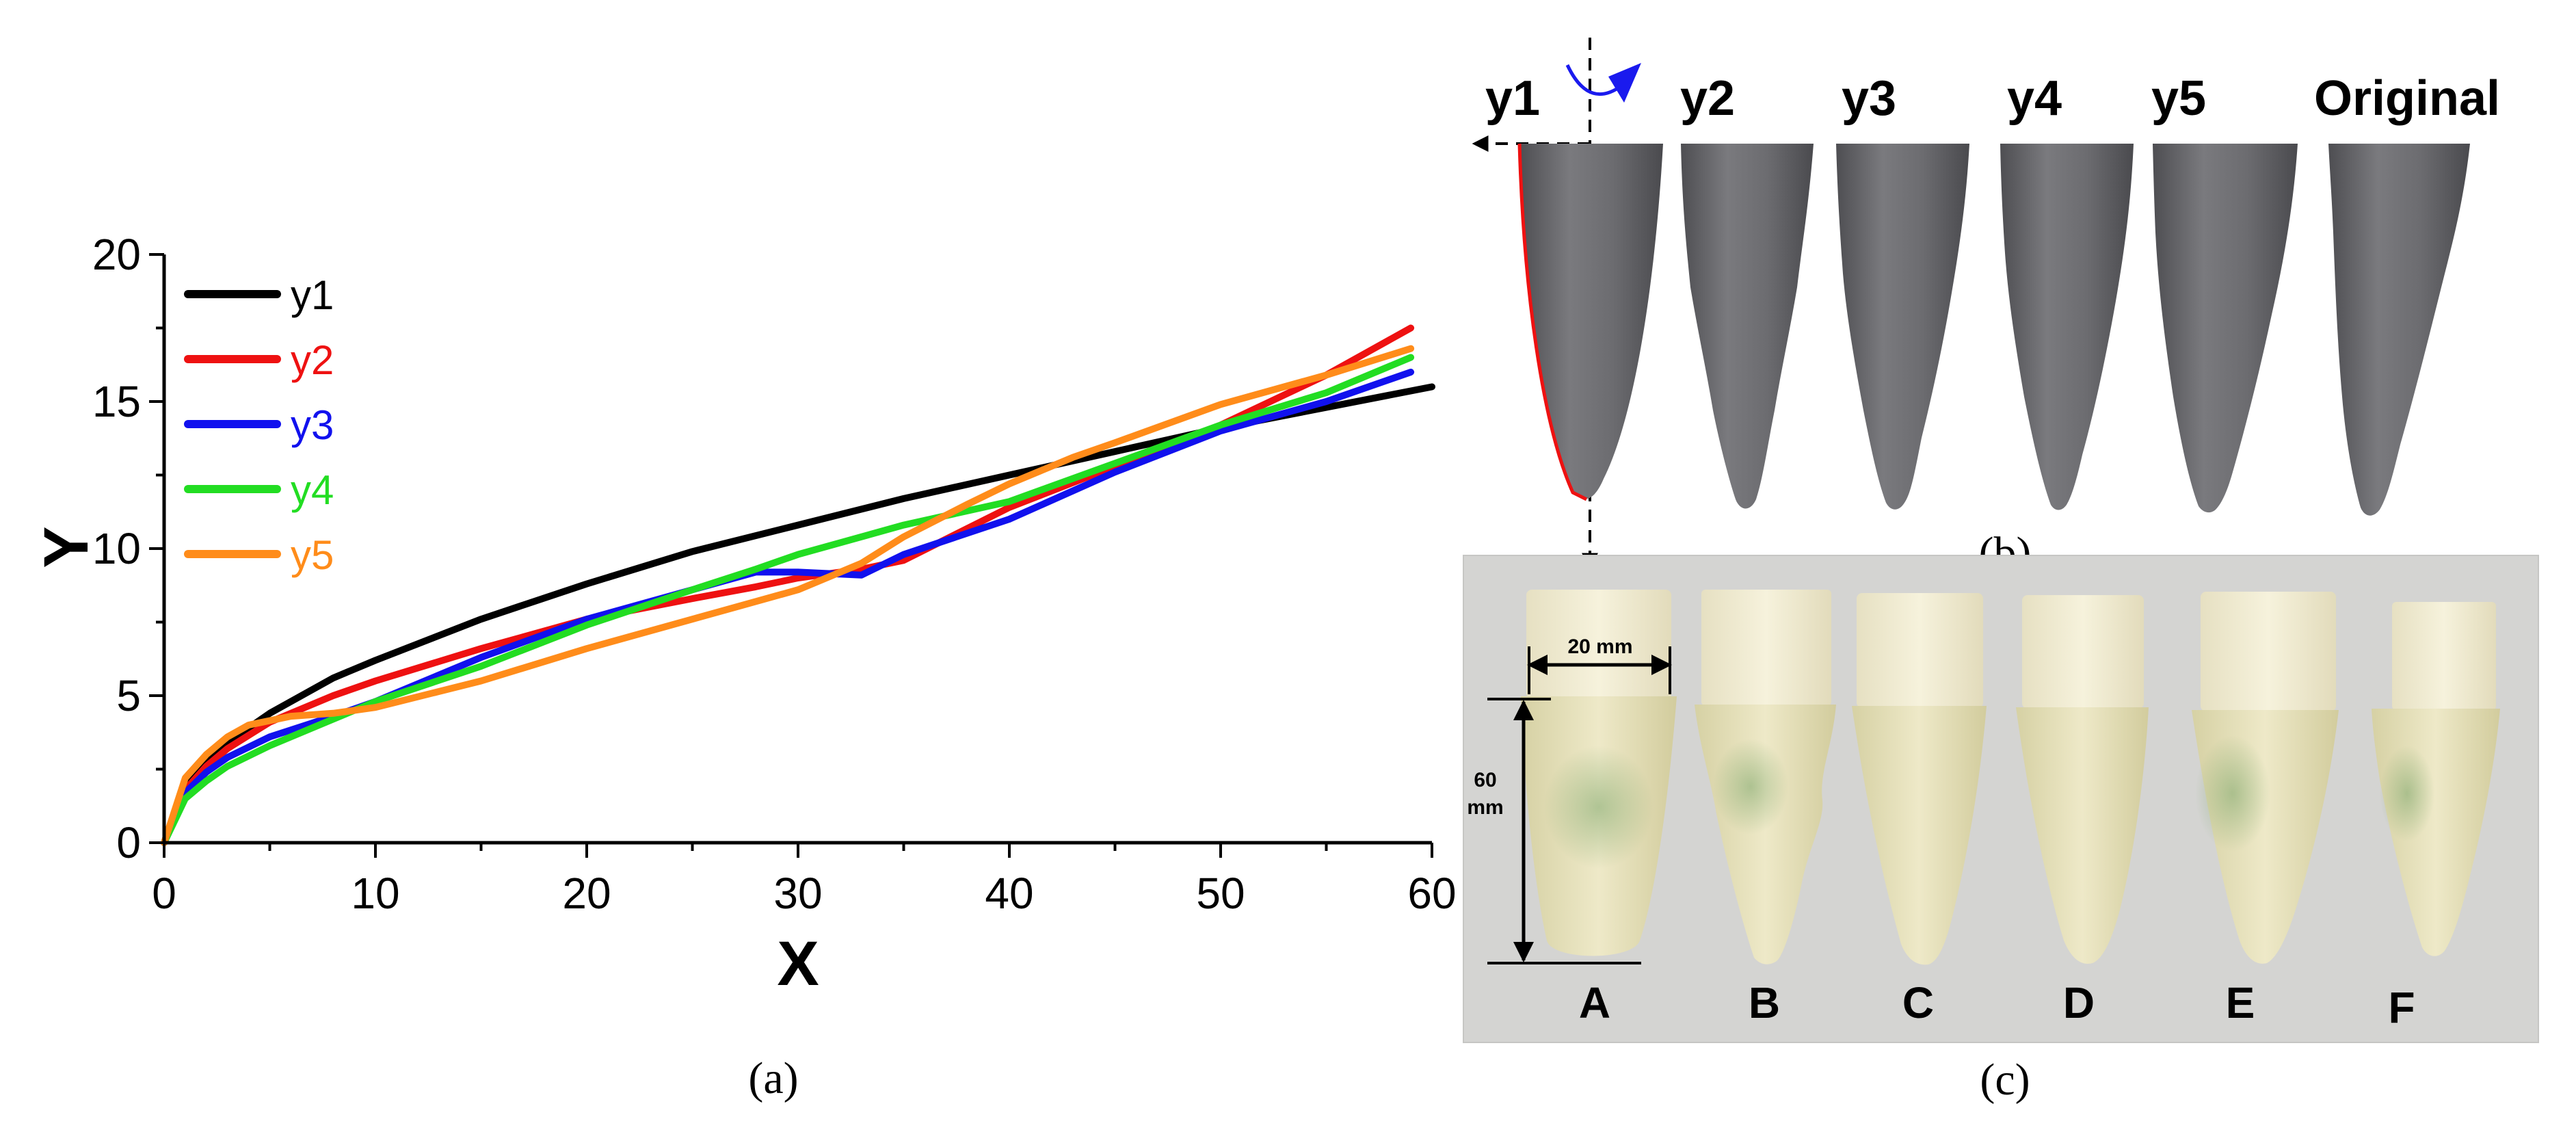 The width and height of the screenshot is (2576, 1130). Describe the element at coordinates (586, 894) in the screenshot. I see `x-tick-label: 20` at that location.